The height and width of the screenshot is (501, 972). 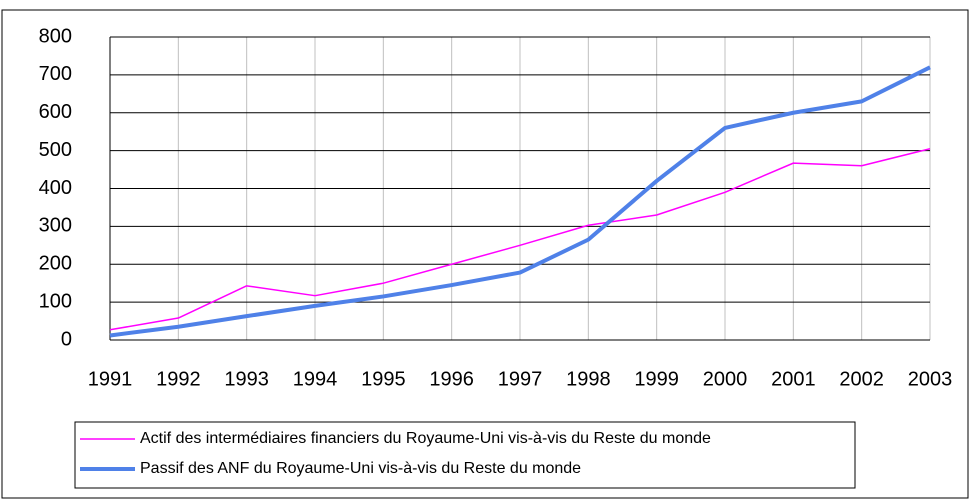 I want to click on x-tick-label: 1997, so click(x=520, y=379).